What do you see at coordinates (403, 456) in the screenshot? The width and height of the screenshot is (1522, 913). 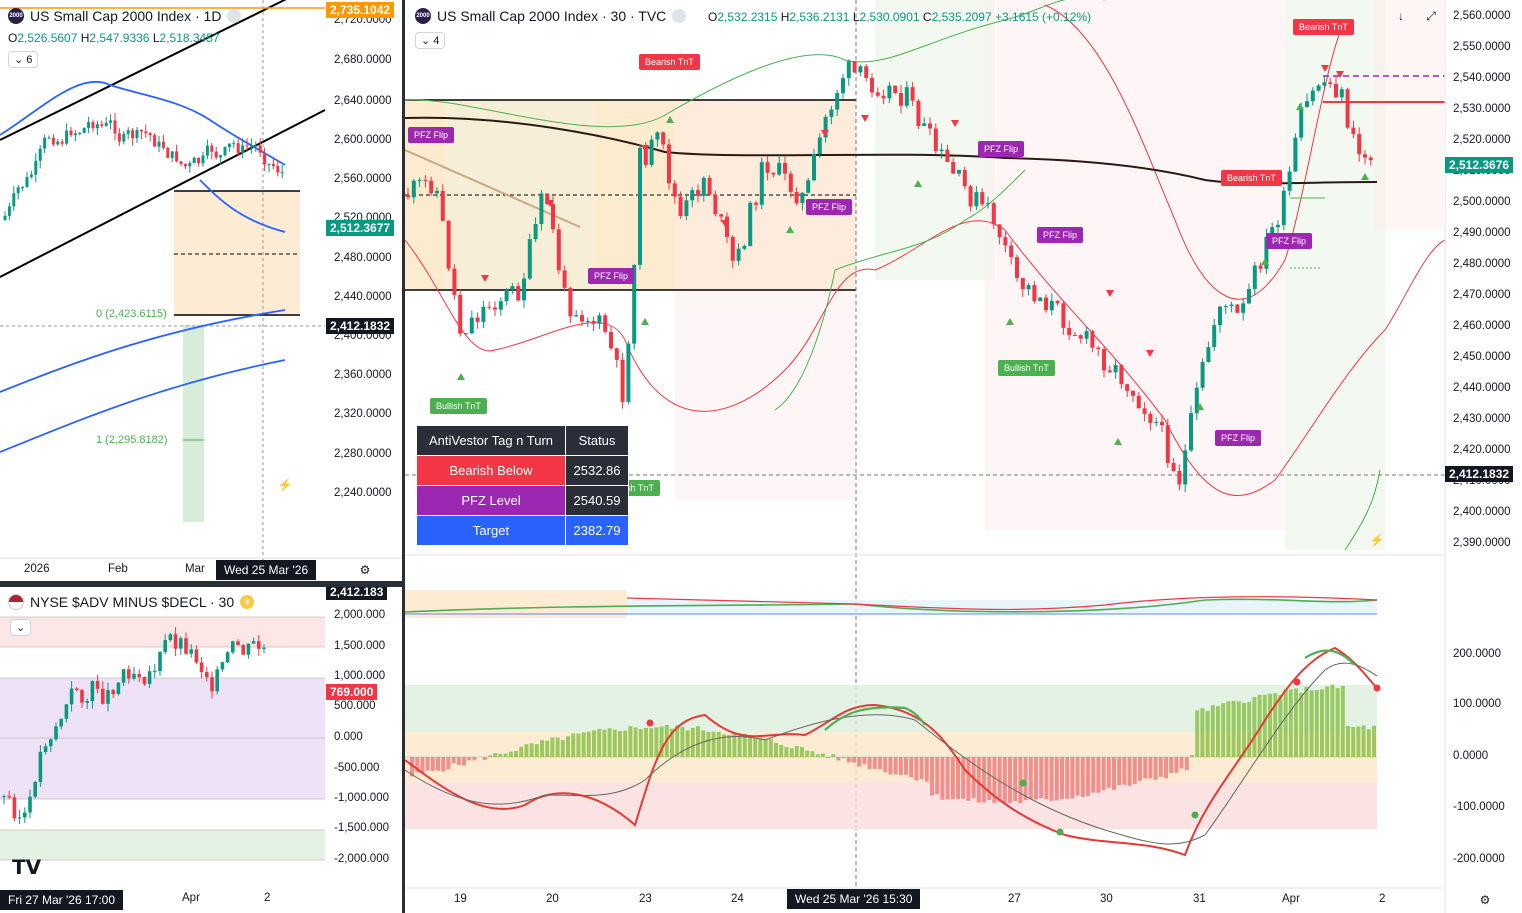 I see `panel-divider-vertical` at bounding box center [403, 456].